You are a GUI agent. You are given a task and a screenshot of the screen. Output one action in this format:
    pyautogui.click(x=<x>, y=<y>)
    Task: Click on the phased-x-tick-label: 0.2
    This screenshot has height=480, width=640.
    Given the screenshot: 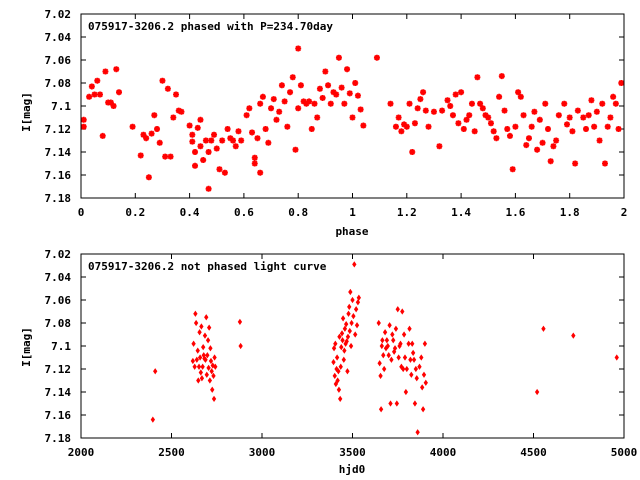 What is the action you would take?
    pyautogui.click(x=135, y=212)
    